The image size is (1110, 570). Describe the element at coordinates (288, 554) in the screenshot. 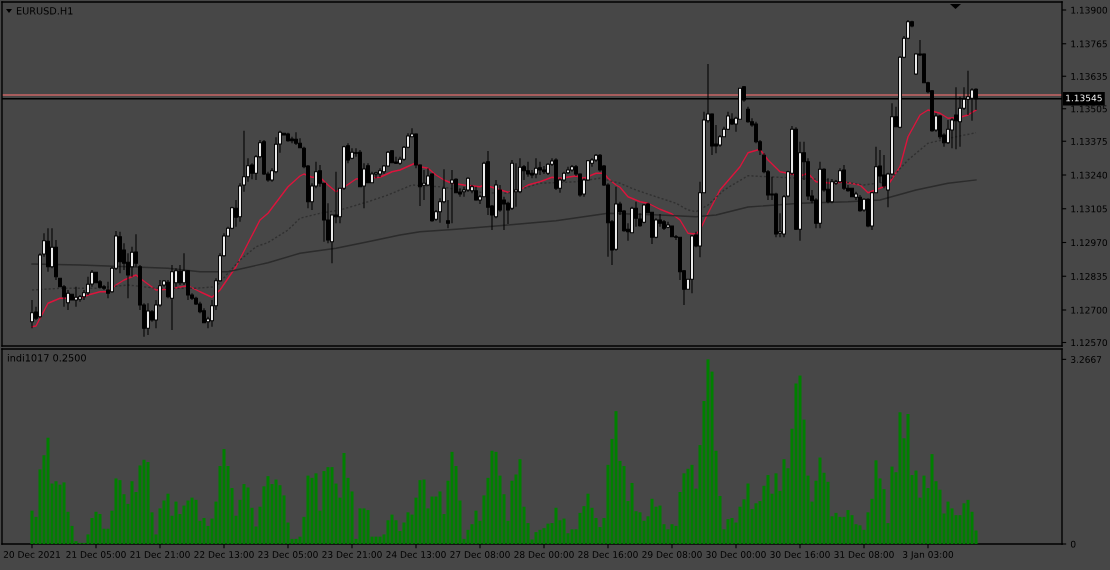

I see `x-tick-label: 23 Dec 05:00` at that location.